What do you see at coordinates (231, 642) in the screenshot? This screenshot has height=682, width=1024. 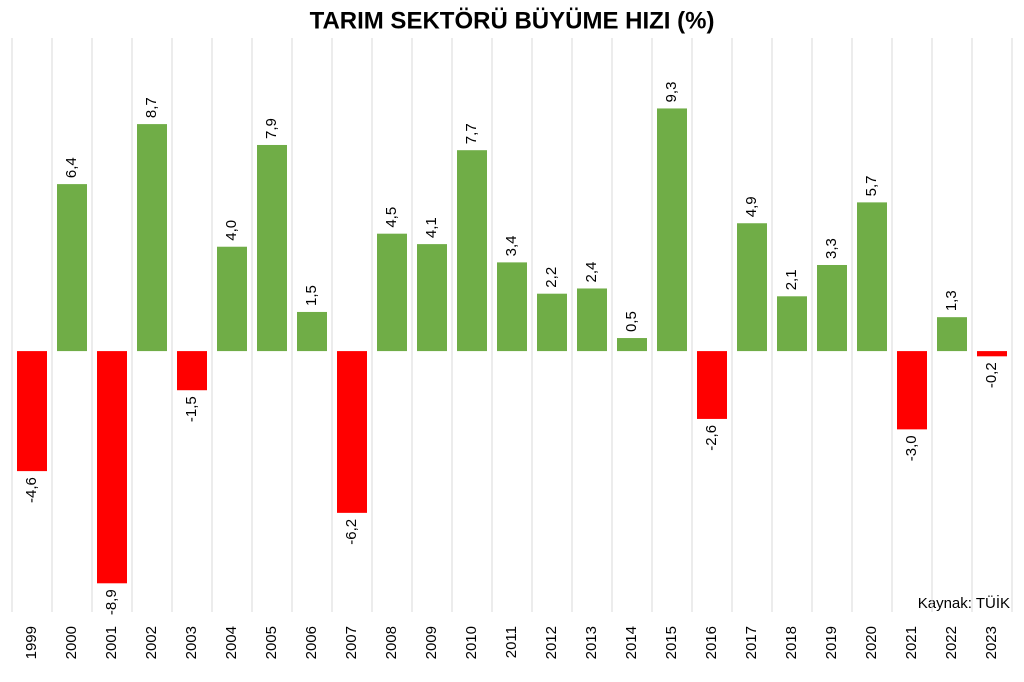 I see `x-tick-label: 2004` at bounding box center [231, 642].